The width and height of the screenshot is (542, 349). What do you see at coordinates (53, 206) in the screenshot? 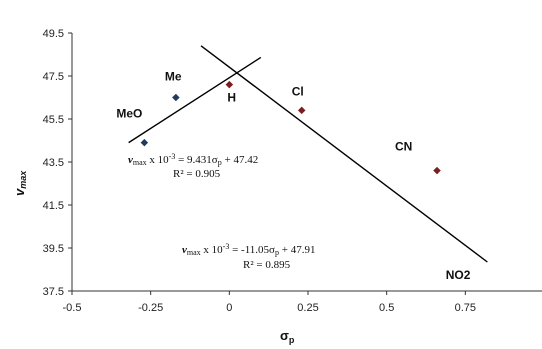
I see `y-tick-label: 41.5` at bounding box center [53, 206].